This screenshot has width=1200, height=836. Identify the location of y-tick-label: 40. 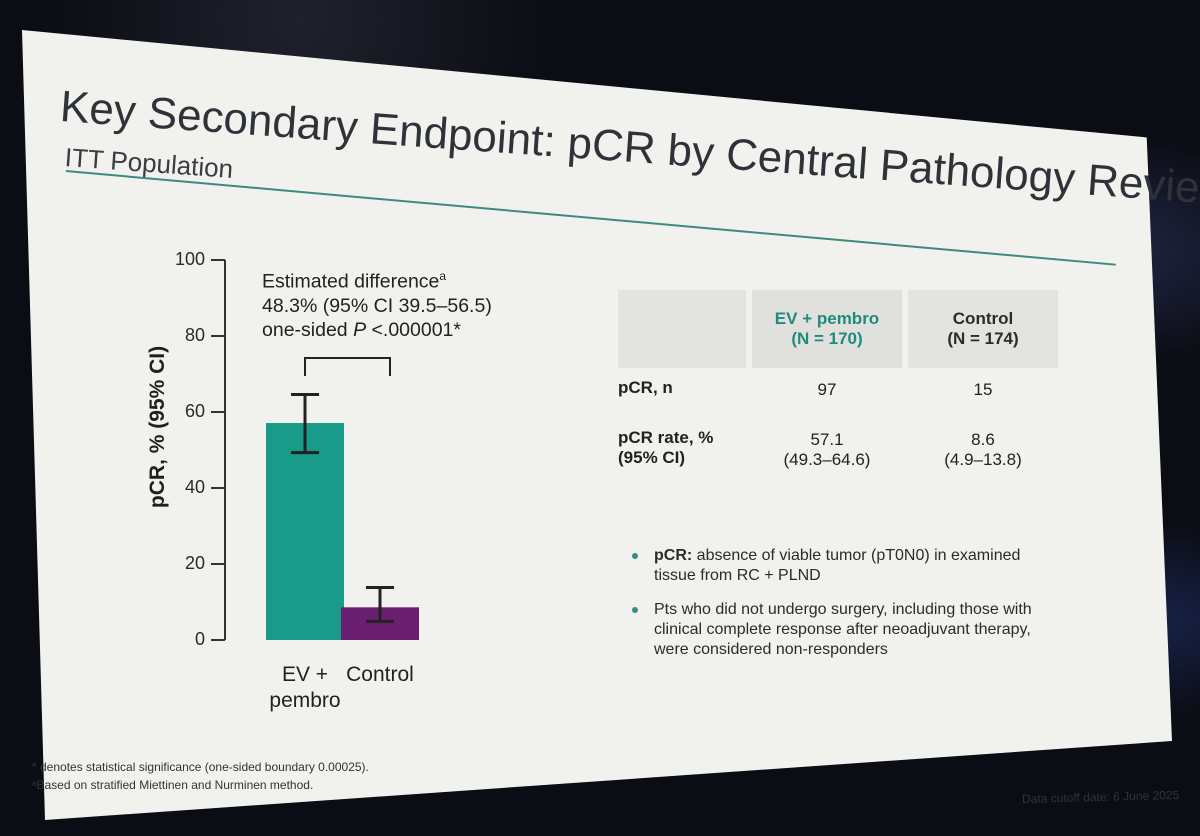
(194, 487).